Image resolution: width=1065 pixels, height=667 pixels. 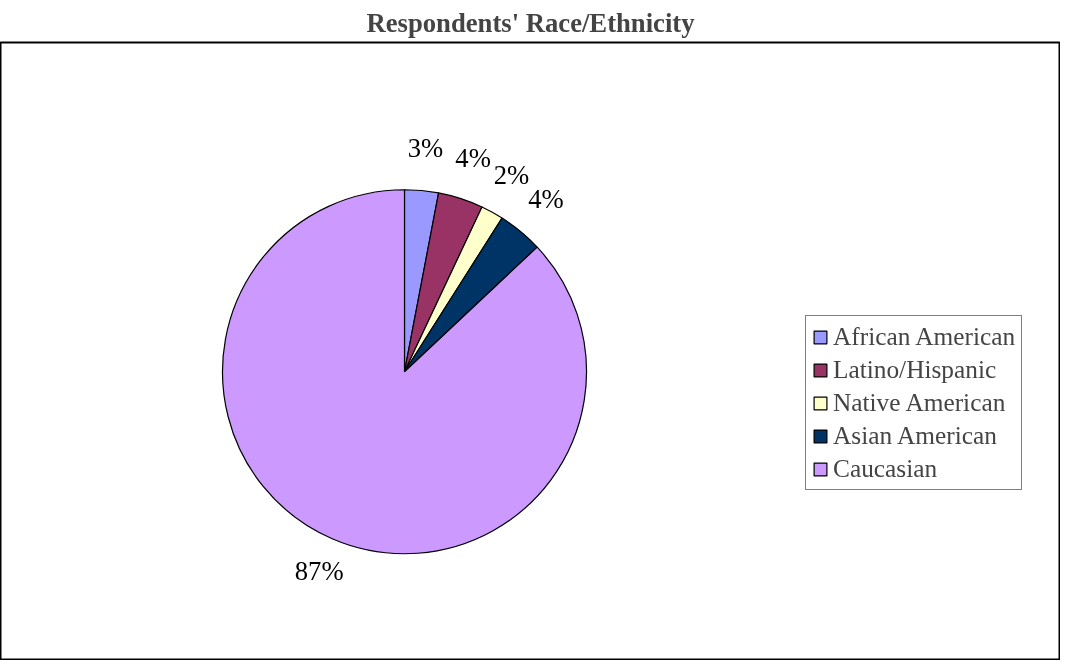 I want to click on chart-title: Respondents' Race/Ethnicity, so click(x=531, y=22).